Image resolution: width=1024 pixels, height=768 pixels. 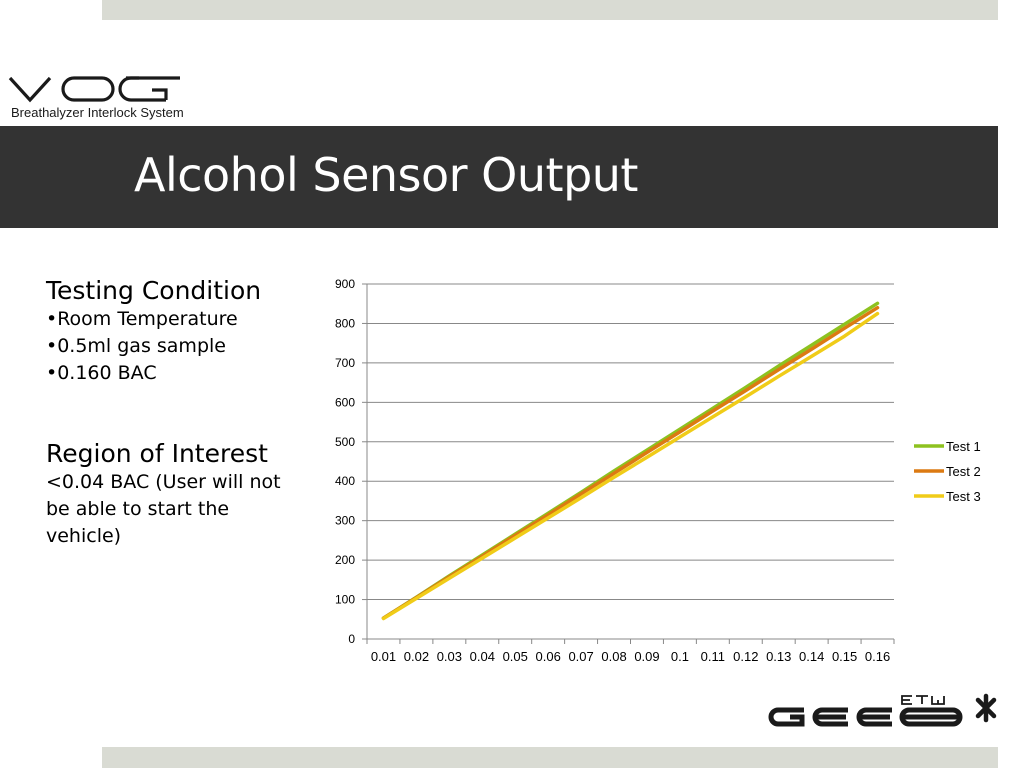 What do you see at coordinates (97, 112) in the screenshot?
I see `voog-tagline: Breathalyzer Interlock System` at bounding box center [97, 112].